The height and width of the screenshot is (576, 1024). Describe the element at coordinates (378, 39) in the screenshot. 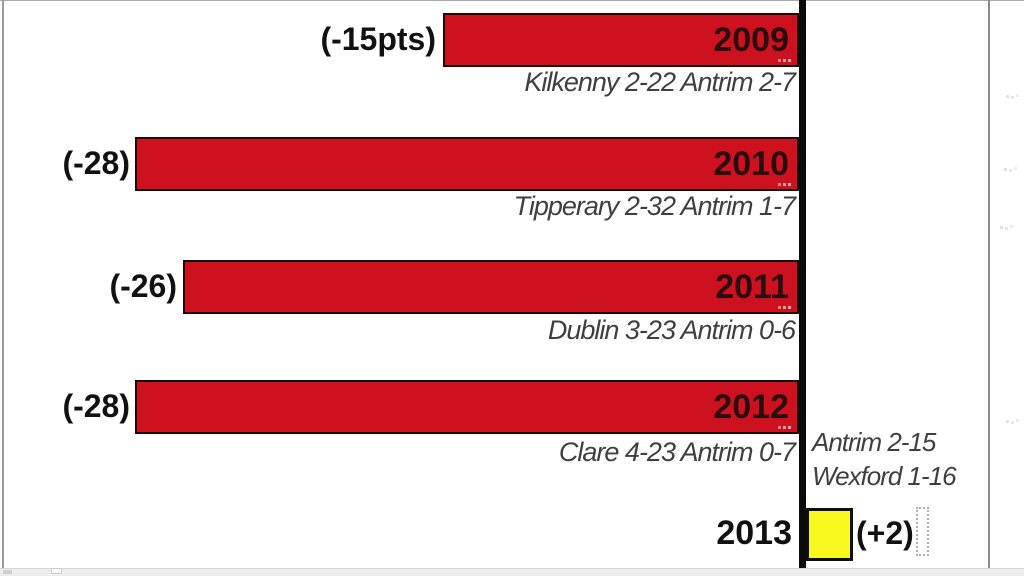

I see `points-diff-label-2009: (-15pts)` at that location.